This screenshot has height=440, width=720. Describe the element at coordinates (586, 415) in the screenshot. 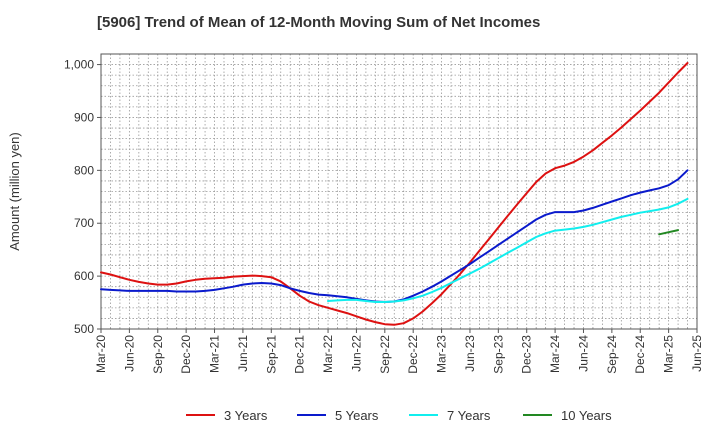

I see `legend-label: 10 Years` at that location.